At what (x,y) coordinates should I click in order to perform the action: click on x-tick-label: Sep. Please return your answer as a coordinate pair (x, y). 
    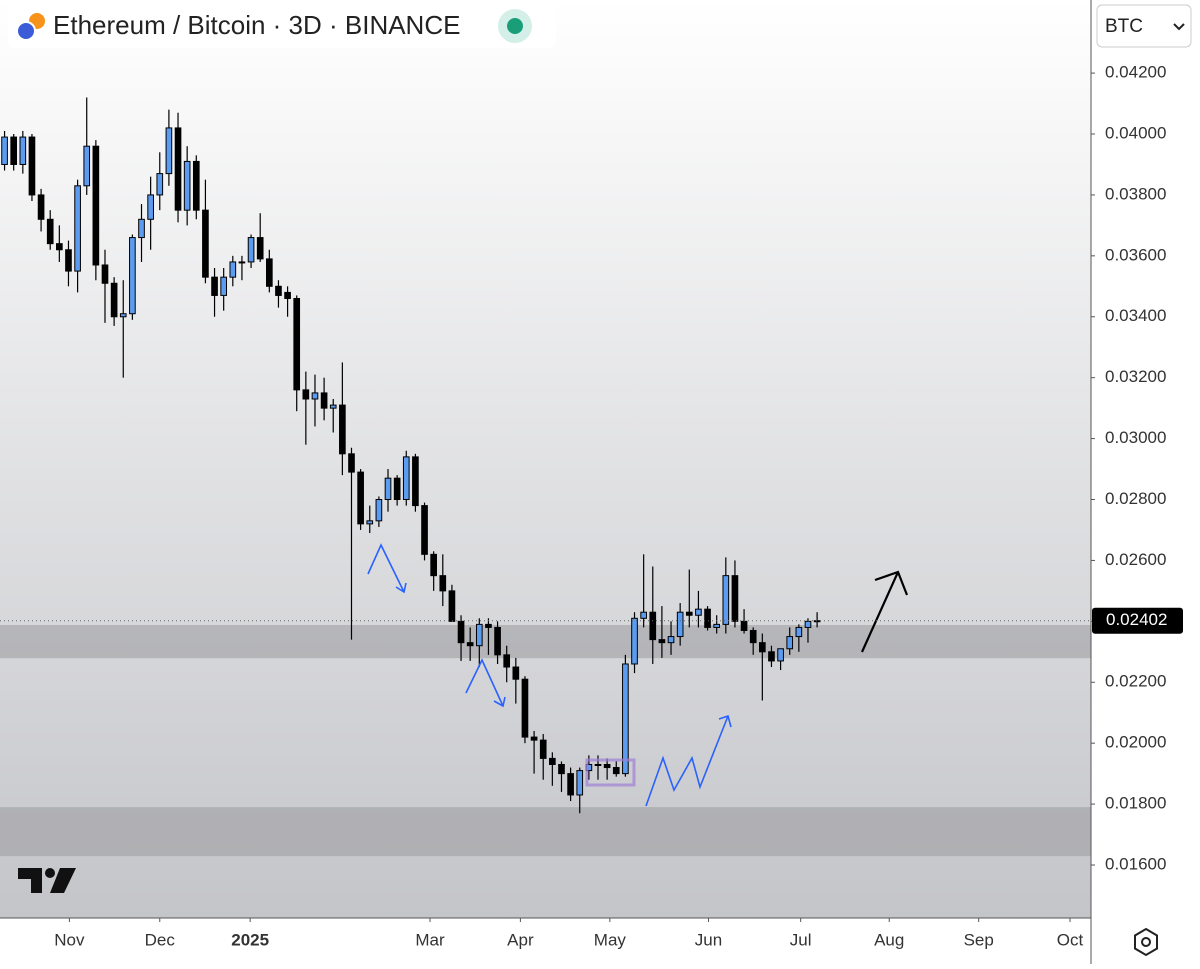
    Looking at the image, I should click on (979, 939).